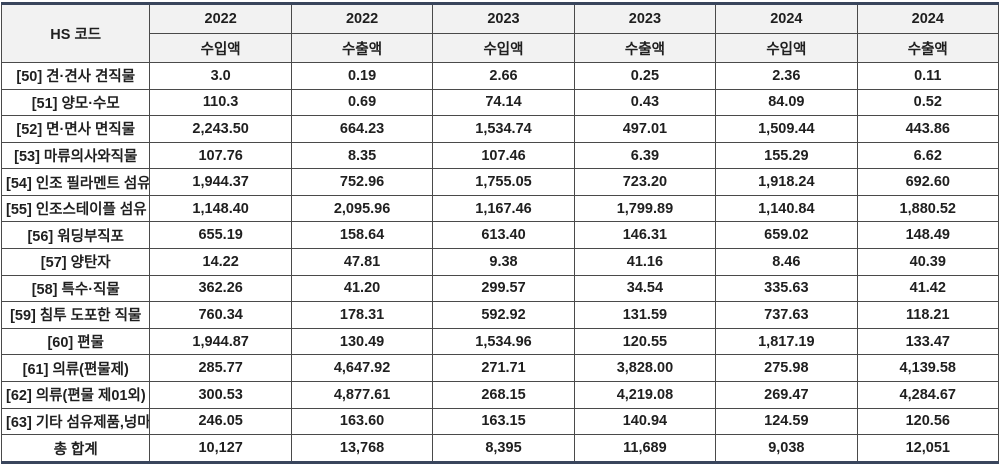 This screenshot has height=467, width=1000. What do you see at coordinates (501, 48) in the screenshot?
I see `measure-header-row: 수입액 수출액 수입액 수출액 수입액 수출액` at bounding box center [501, 48].